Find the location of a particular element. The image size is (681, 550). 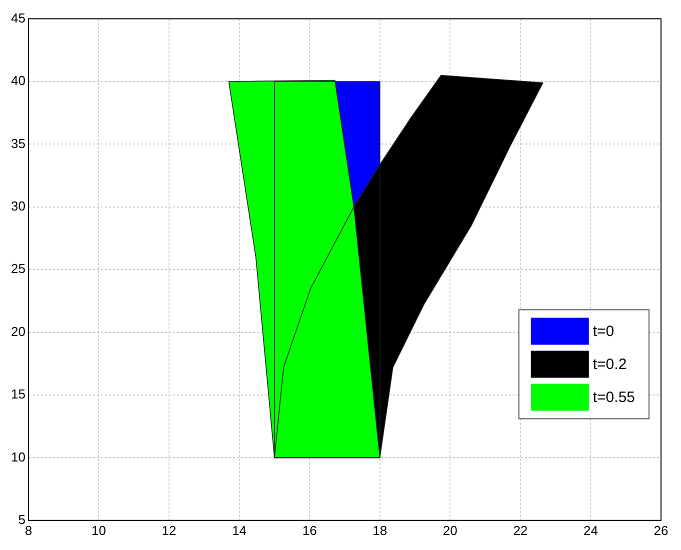

x-tick-label: 16 is located at coordinates (309, 530).